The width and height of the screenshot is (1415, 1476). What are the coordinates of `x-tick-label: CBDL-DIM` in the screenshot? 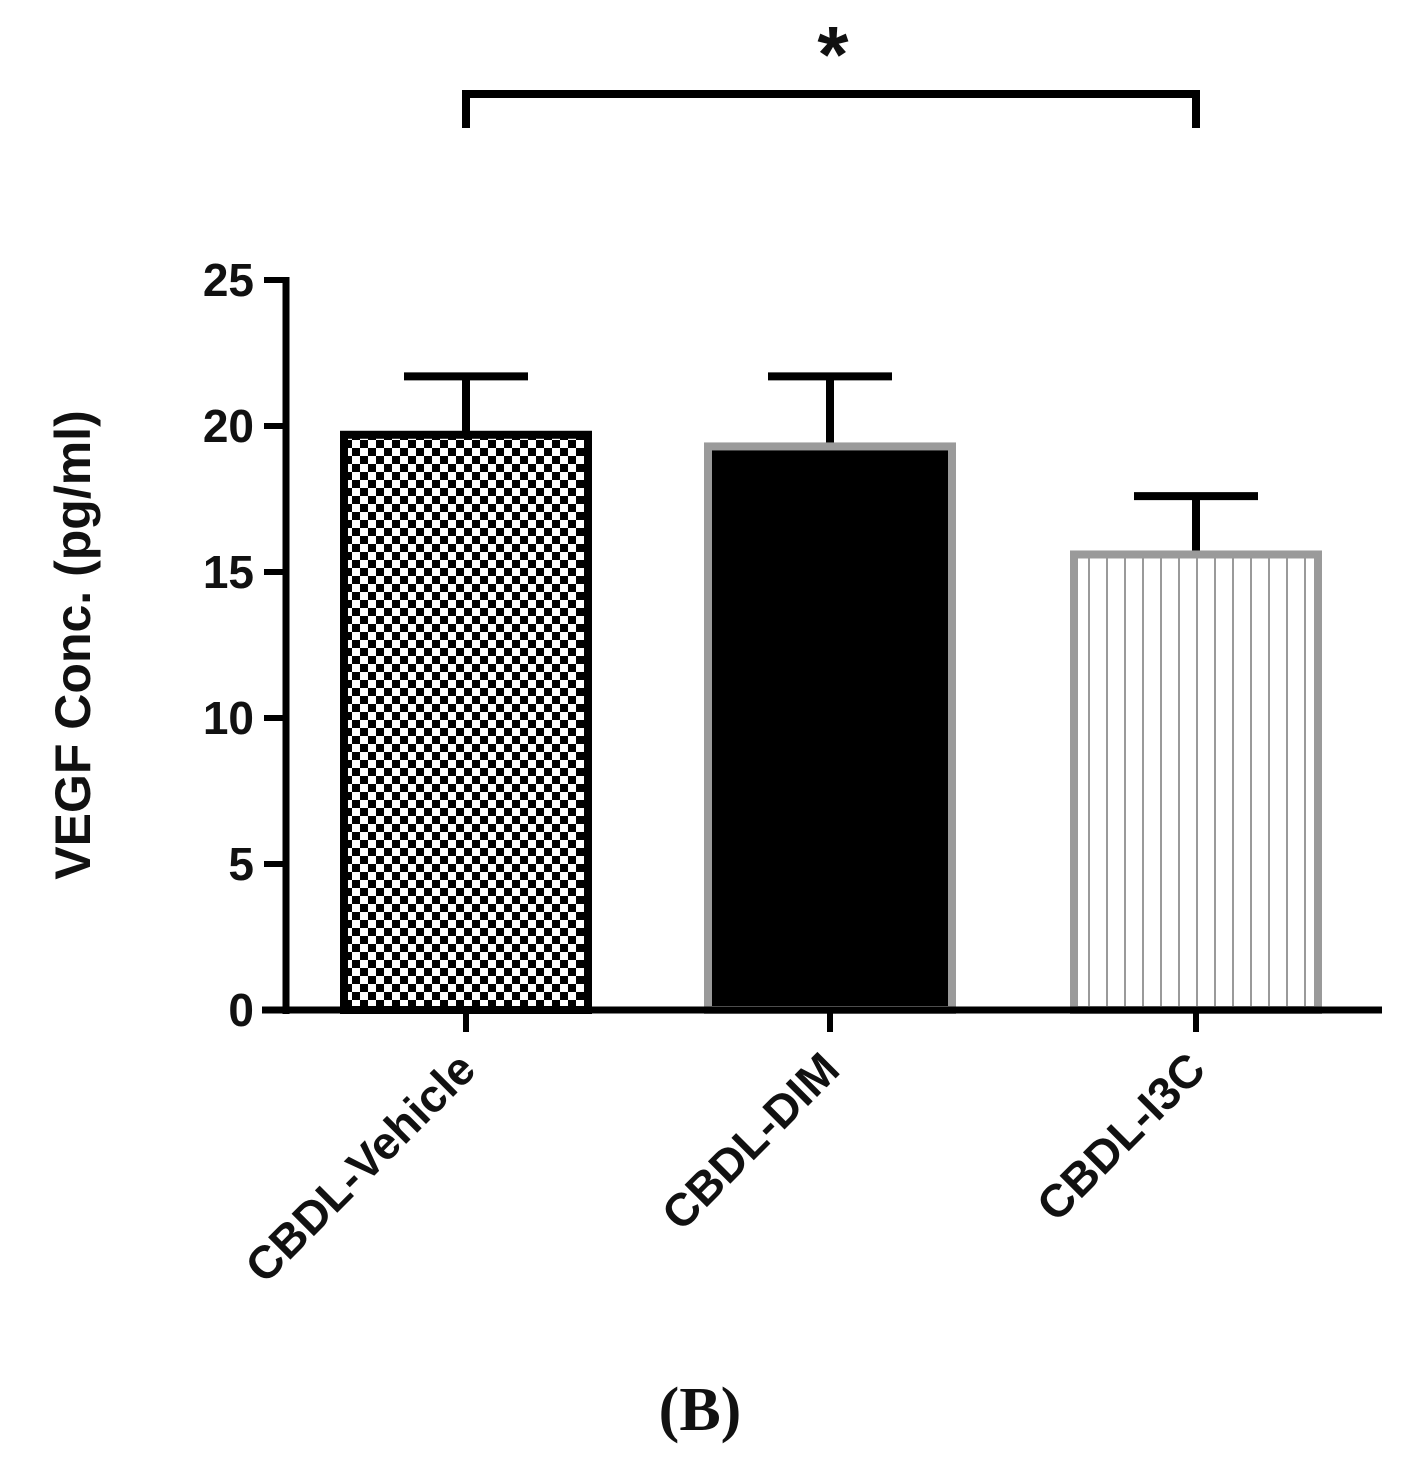 It's located at (751, 1141).